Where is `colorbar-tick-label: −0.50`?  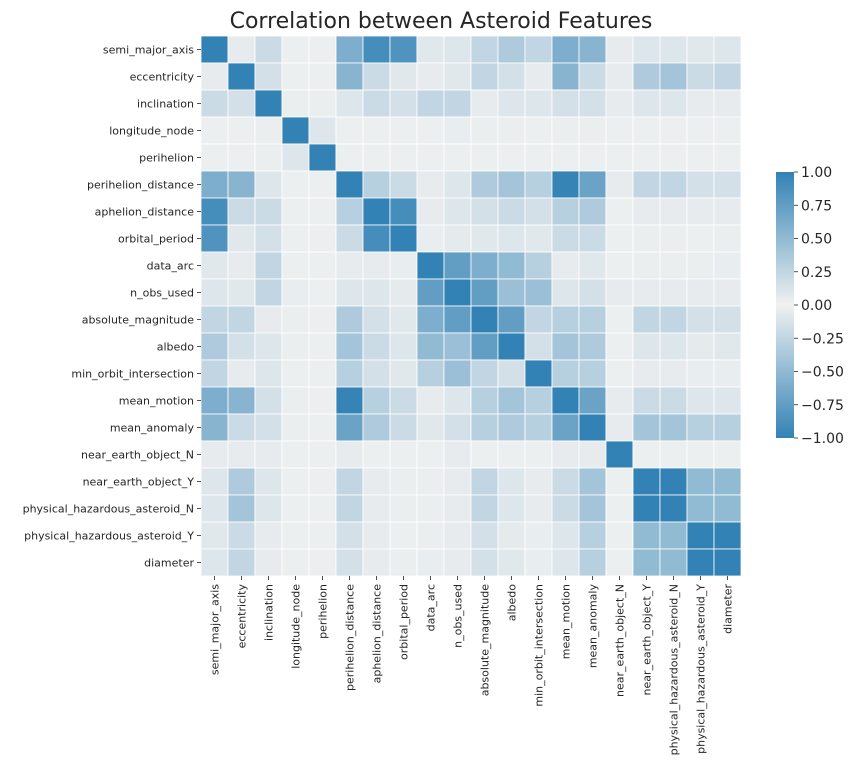
colorbar-tick-label: −0.50 is located at coordinates (822, 373).